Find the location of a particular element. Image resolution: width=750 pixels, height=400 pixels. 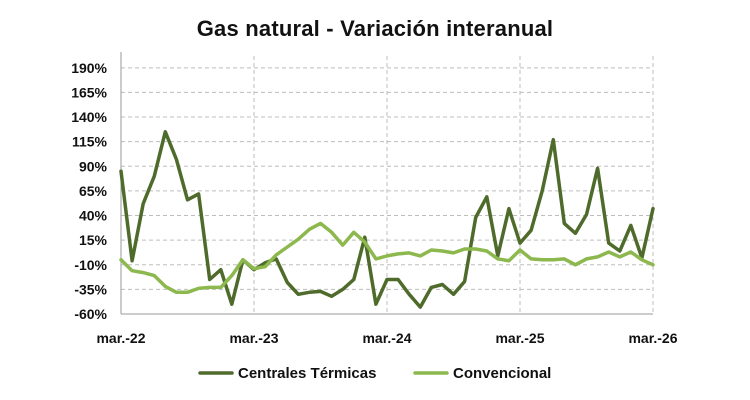

y-tick-label: 40% is located at coordinates (93, 216).